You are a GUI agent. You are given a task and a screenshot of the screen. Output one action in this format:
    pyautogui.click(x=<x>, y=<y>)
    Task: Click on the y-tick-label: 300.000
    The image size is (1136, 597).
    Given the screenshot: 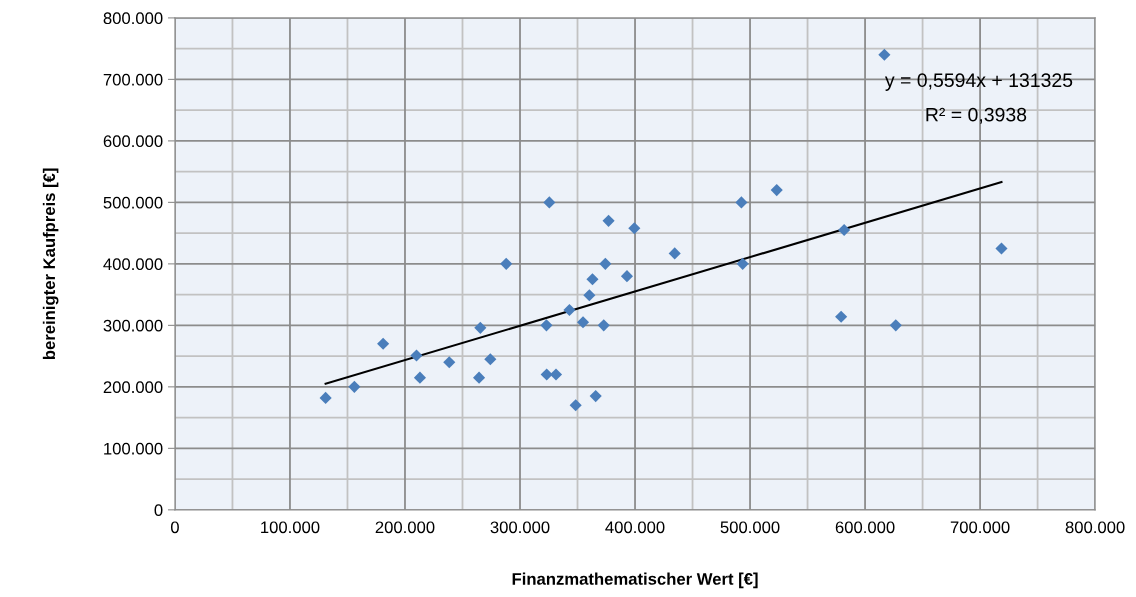 What is the action you would take?
    pyautogui.click(x=133, y=325)
    